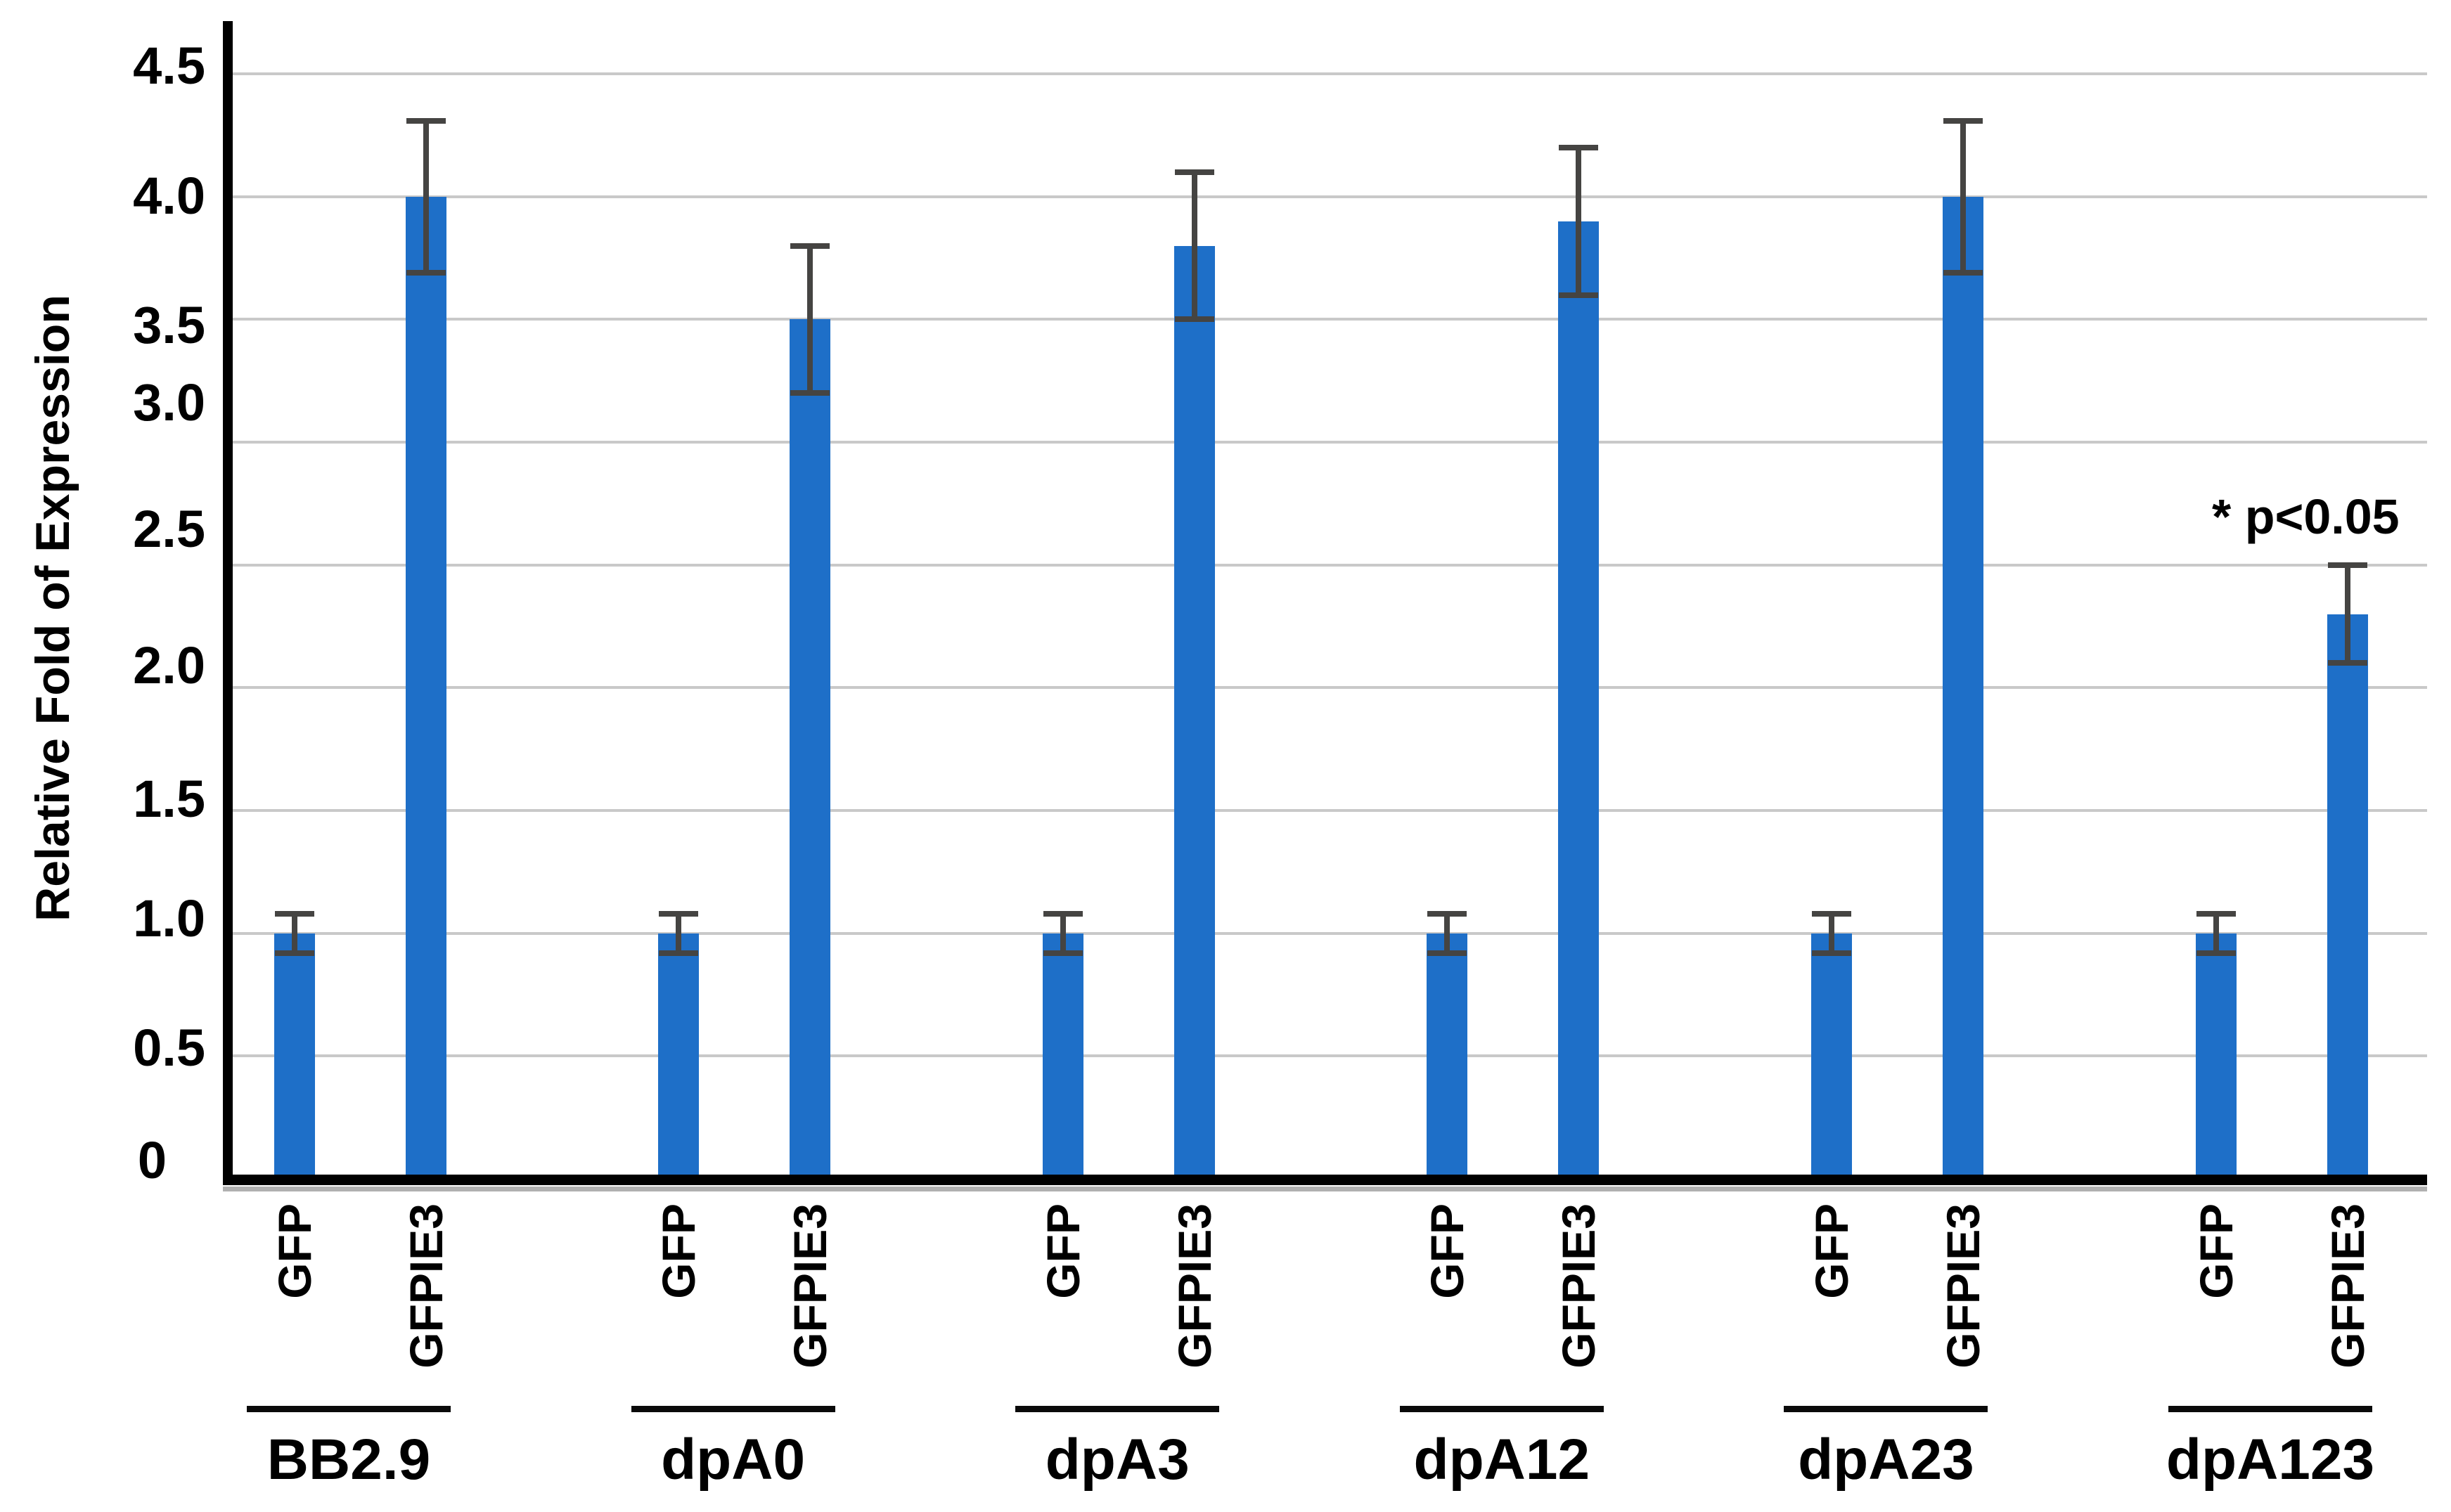 This screenshot has height=1512, width=2451. What do you see at coordinates (228, 603) in the screenshot?
I see `y-axis-line` at bounding box center [228, 603].